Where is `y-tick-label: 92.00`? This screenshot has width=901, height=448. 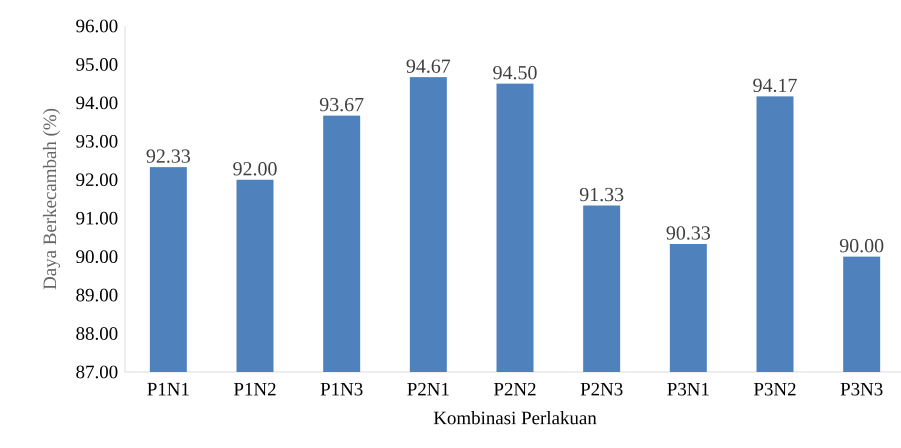
y-tick-label: 92.00 is located at coordinates (97, 179).